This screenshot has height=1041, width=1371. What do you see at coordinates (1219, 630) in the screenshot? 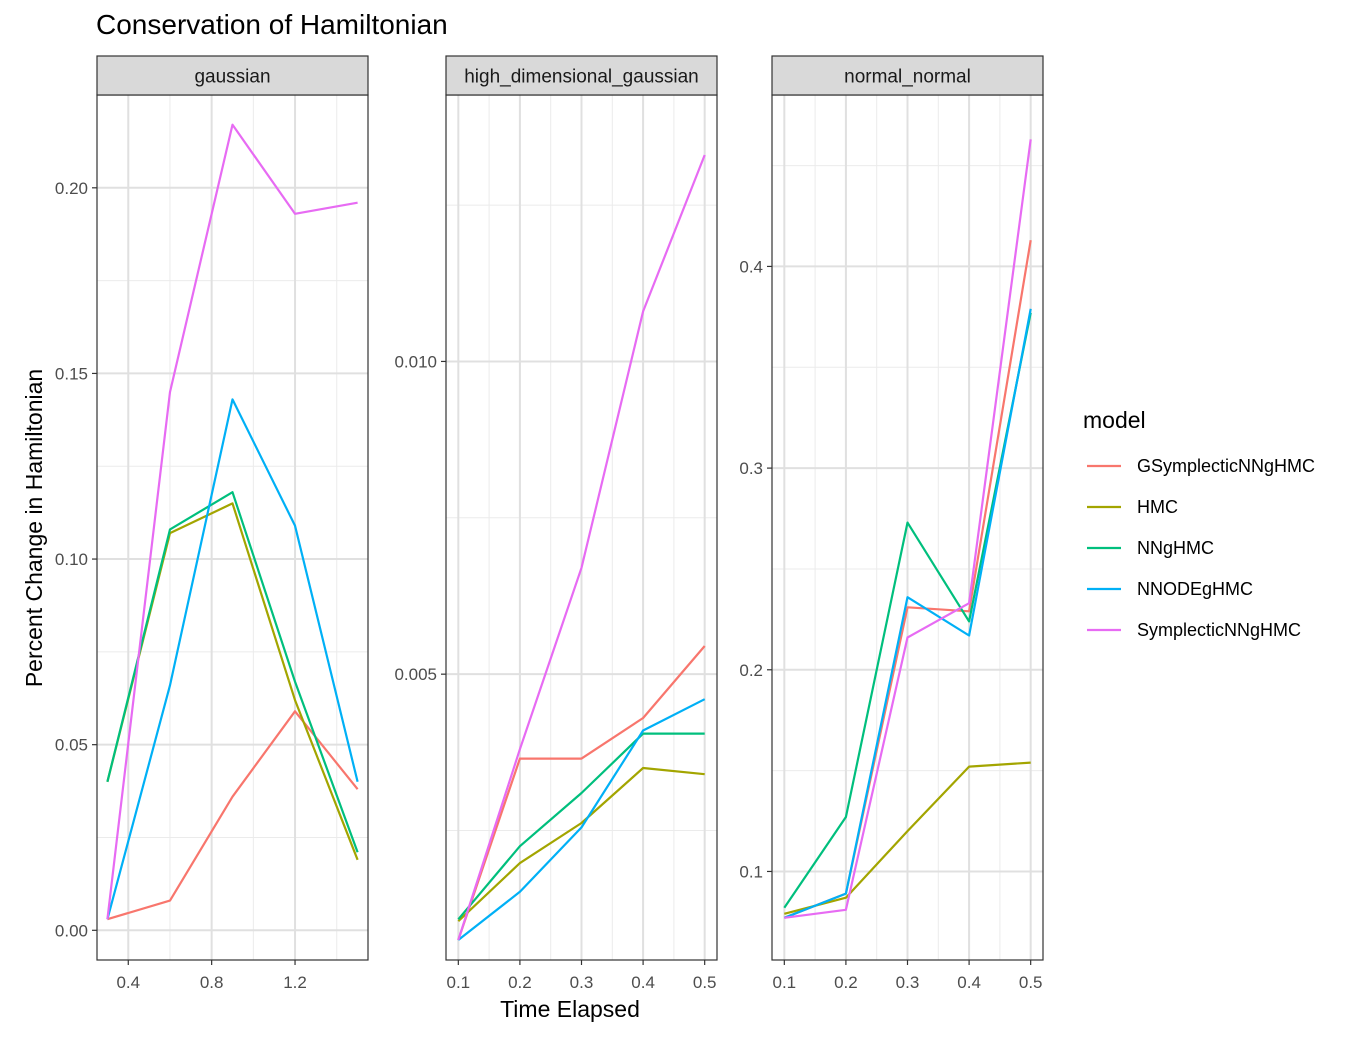
I see `legend-label-SymplecticNNgHMC: SymplecticNNgHMC` at bounding box center [1219, 630].